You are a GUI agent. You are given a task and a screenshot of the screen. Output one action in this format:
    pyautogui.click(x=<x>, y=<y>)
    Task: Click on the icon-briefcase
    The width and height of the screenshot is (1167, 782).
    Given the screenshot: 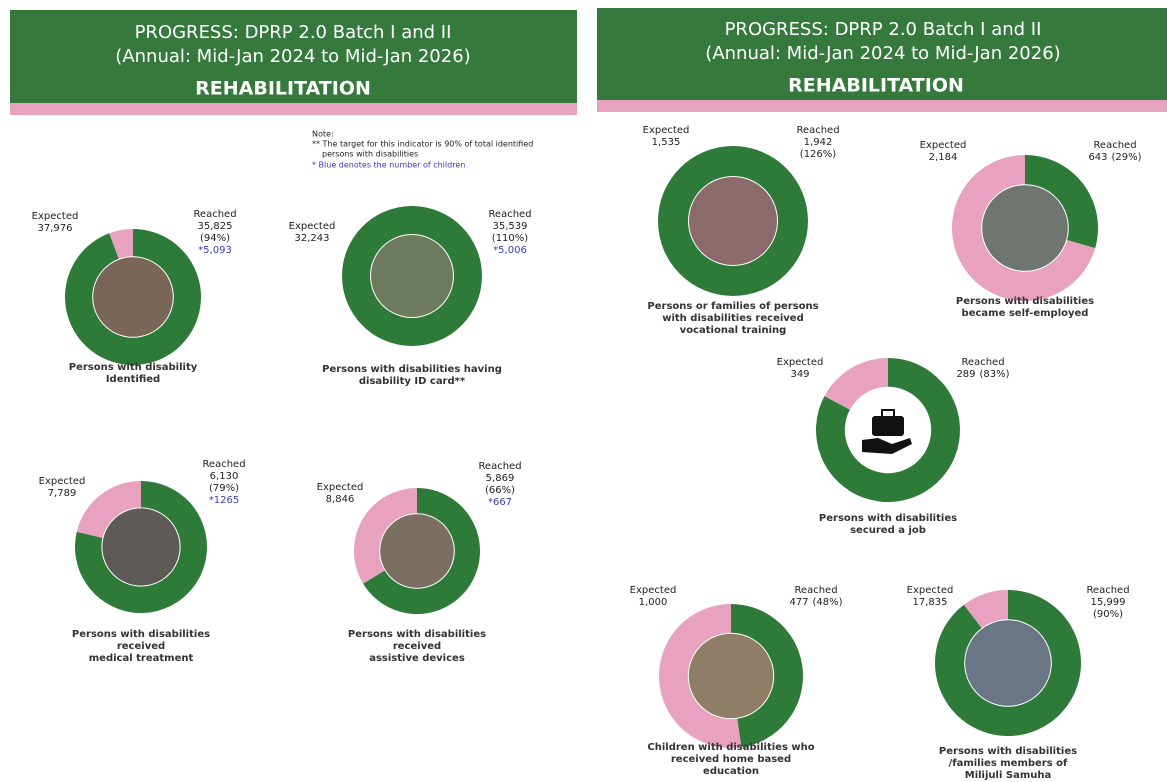 What is the action you would take?
    pyautogui.click(x=888, y=426)
    